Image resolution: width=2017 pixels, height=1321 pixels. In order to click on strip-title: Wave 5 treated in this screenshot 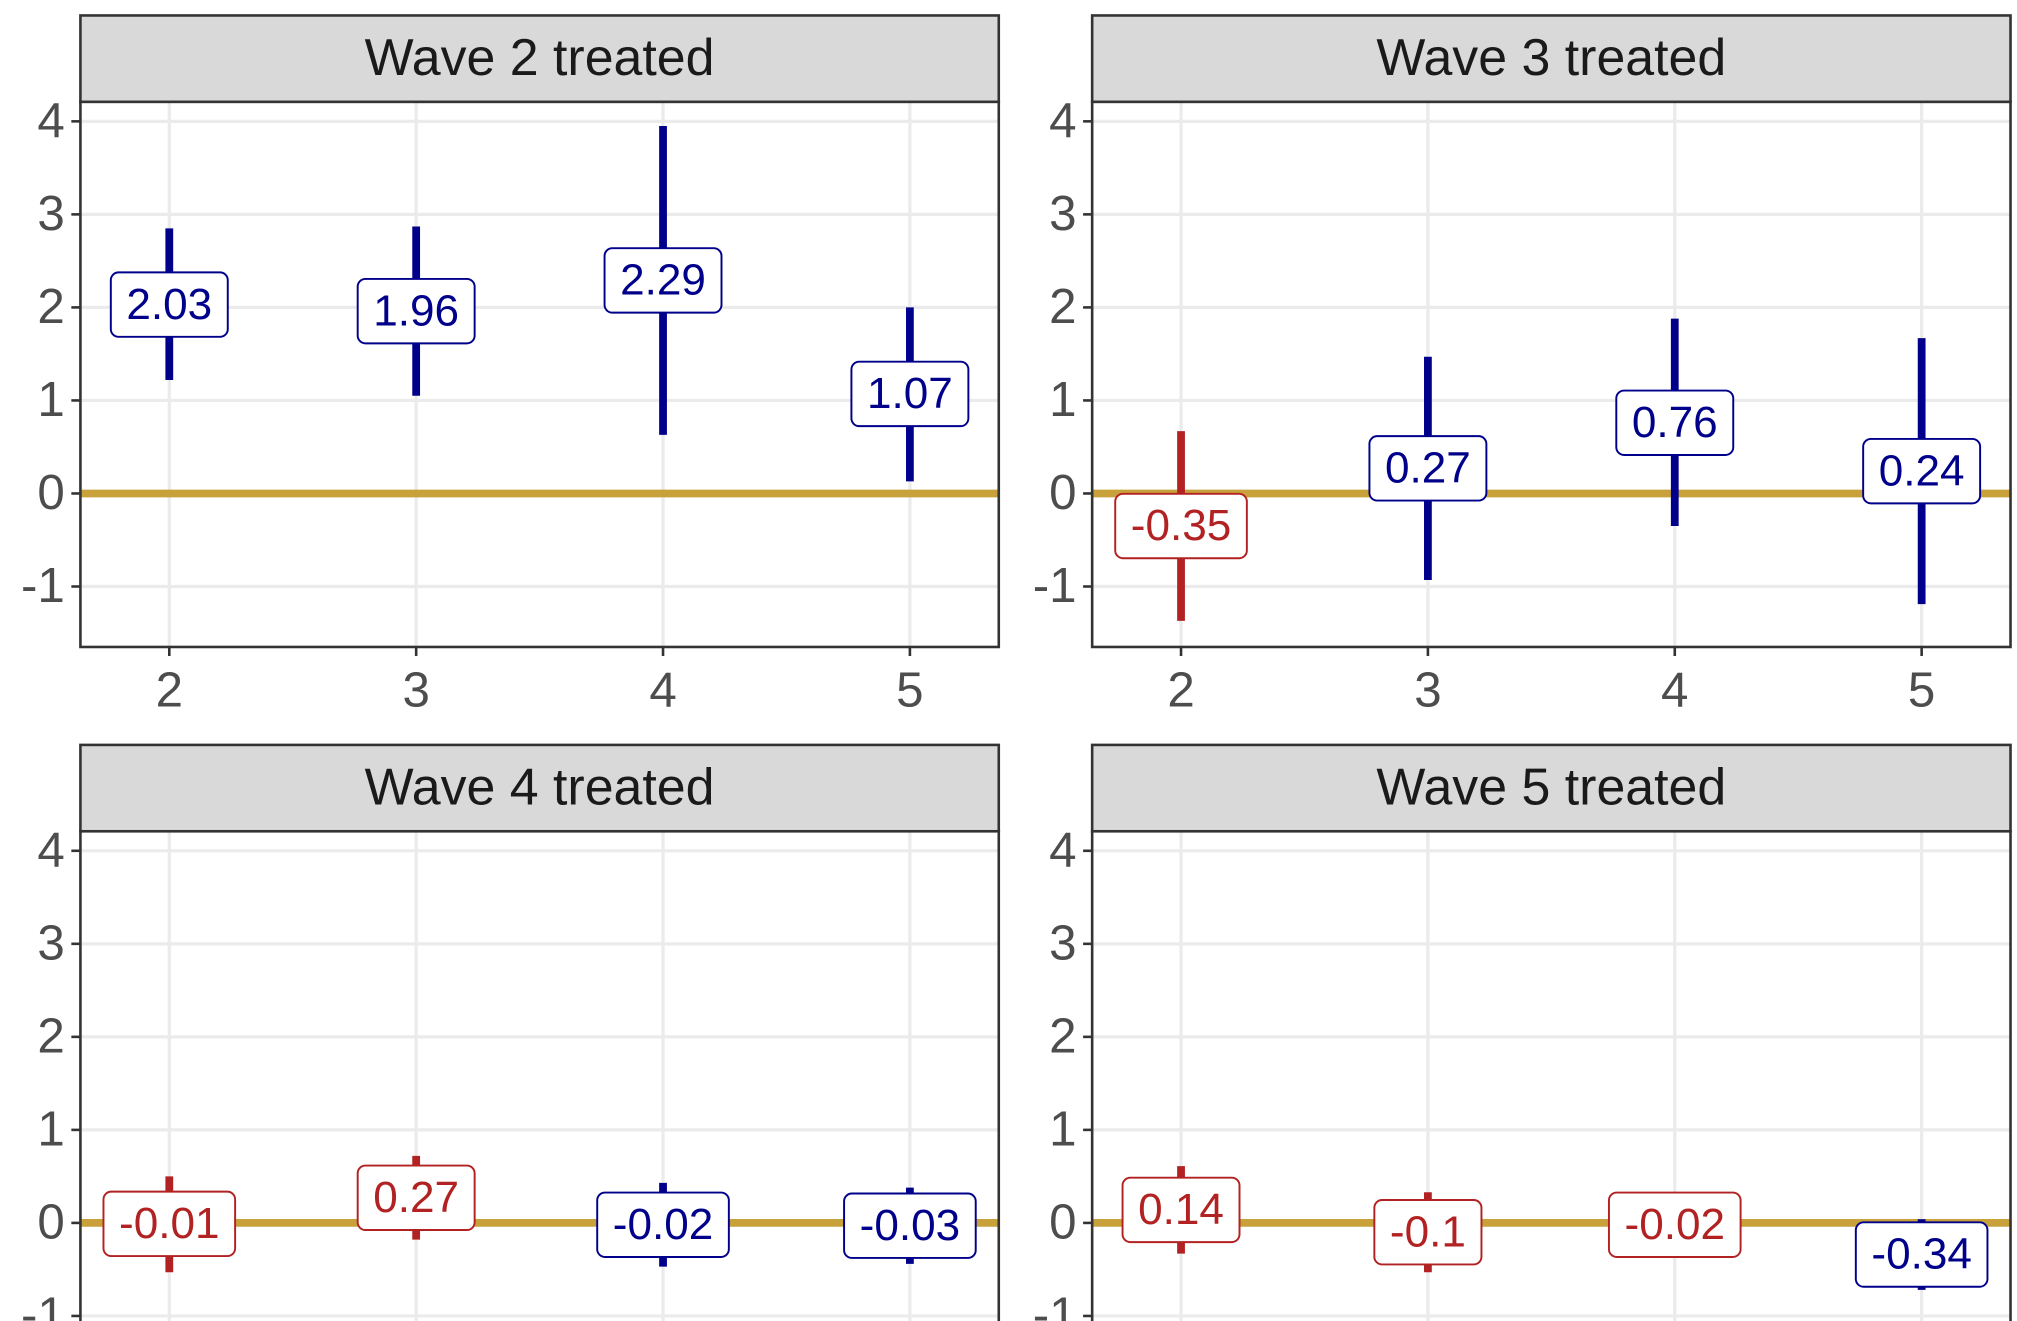, I will do `click(1551, 786)`.